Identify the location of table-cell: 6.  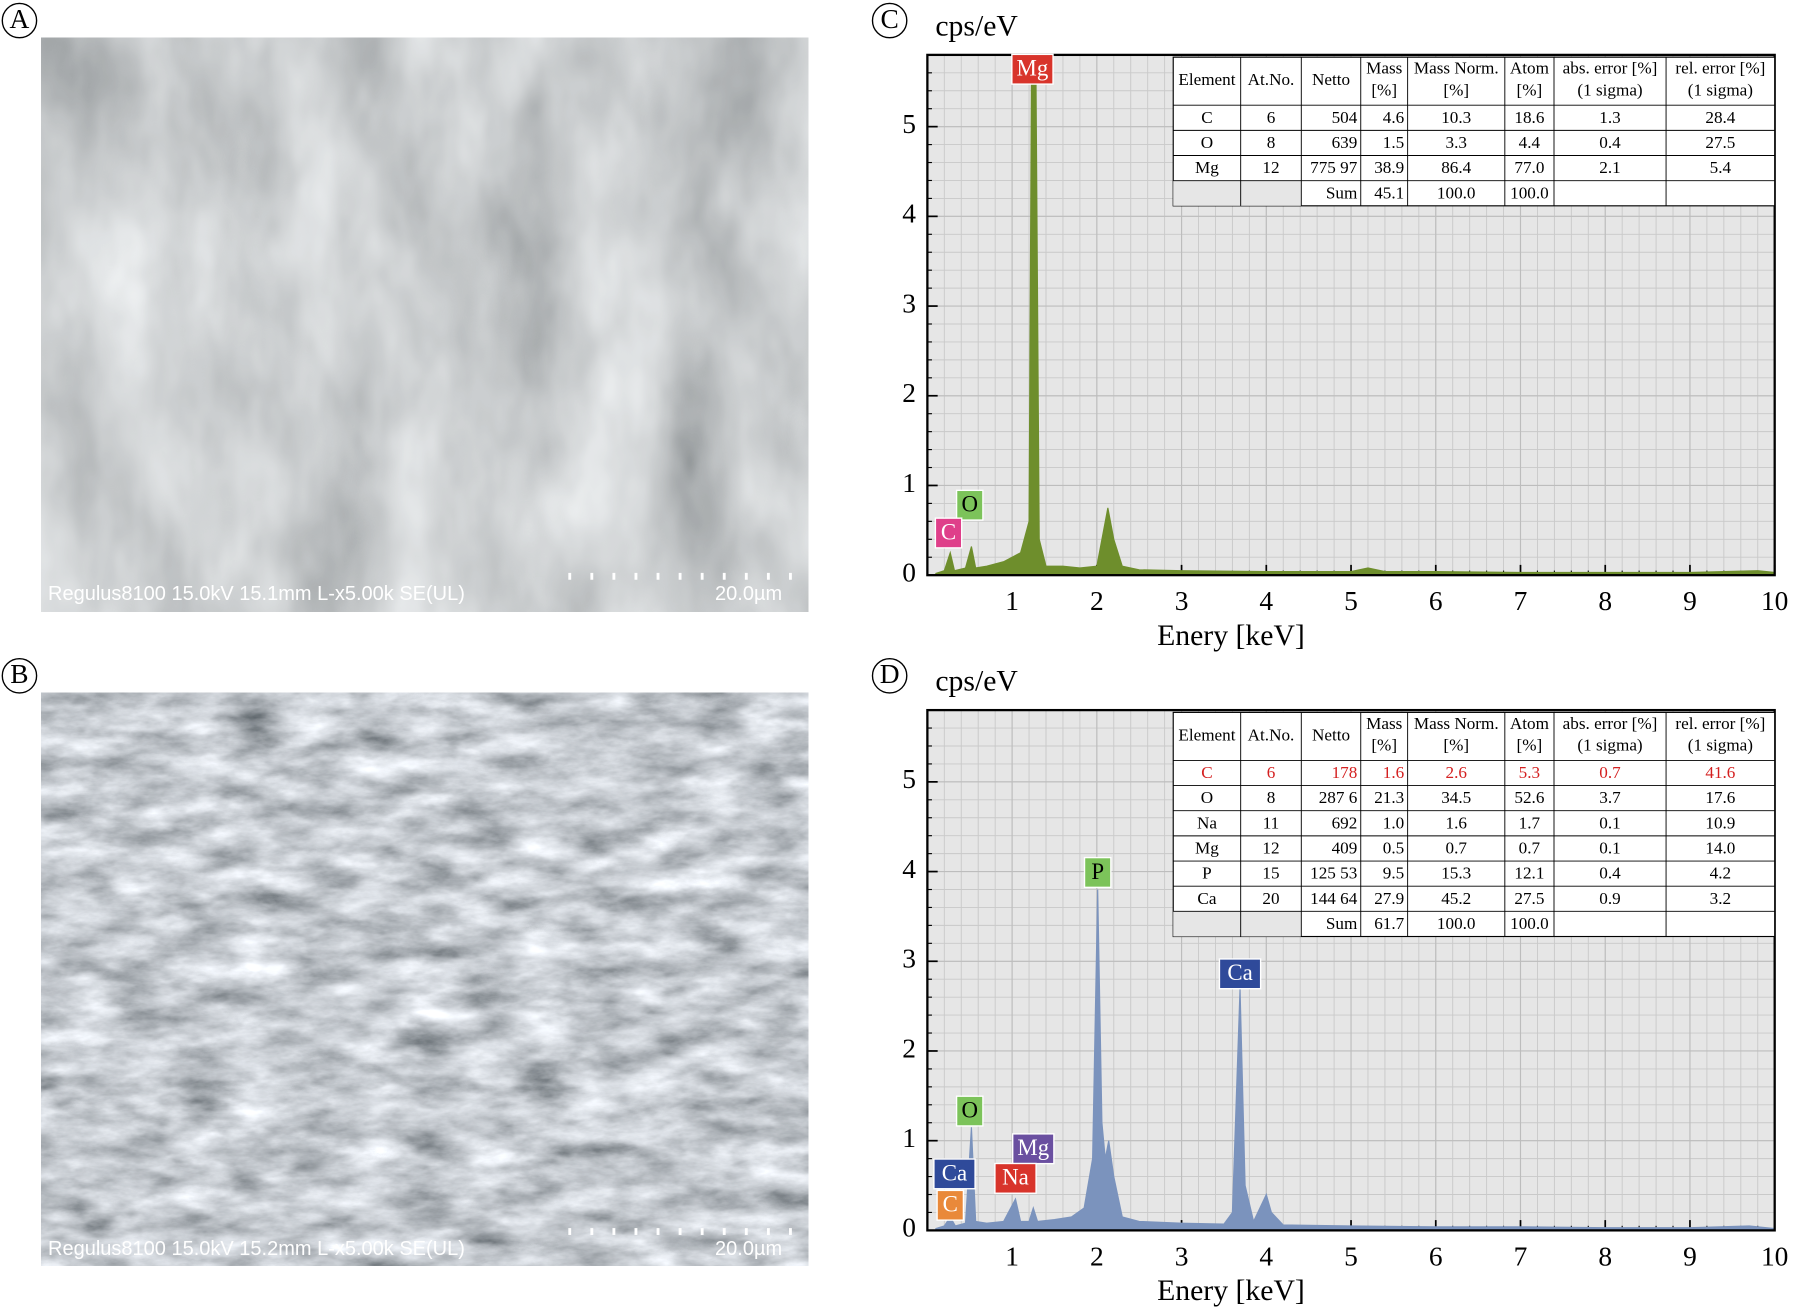
(1271, 772).